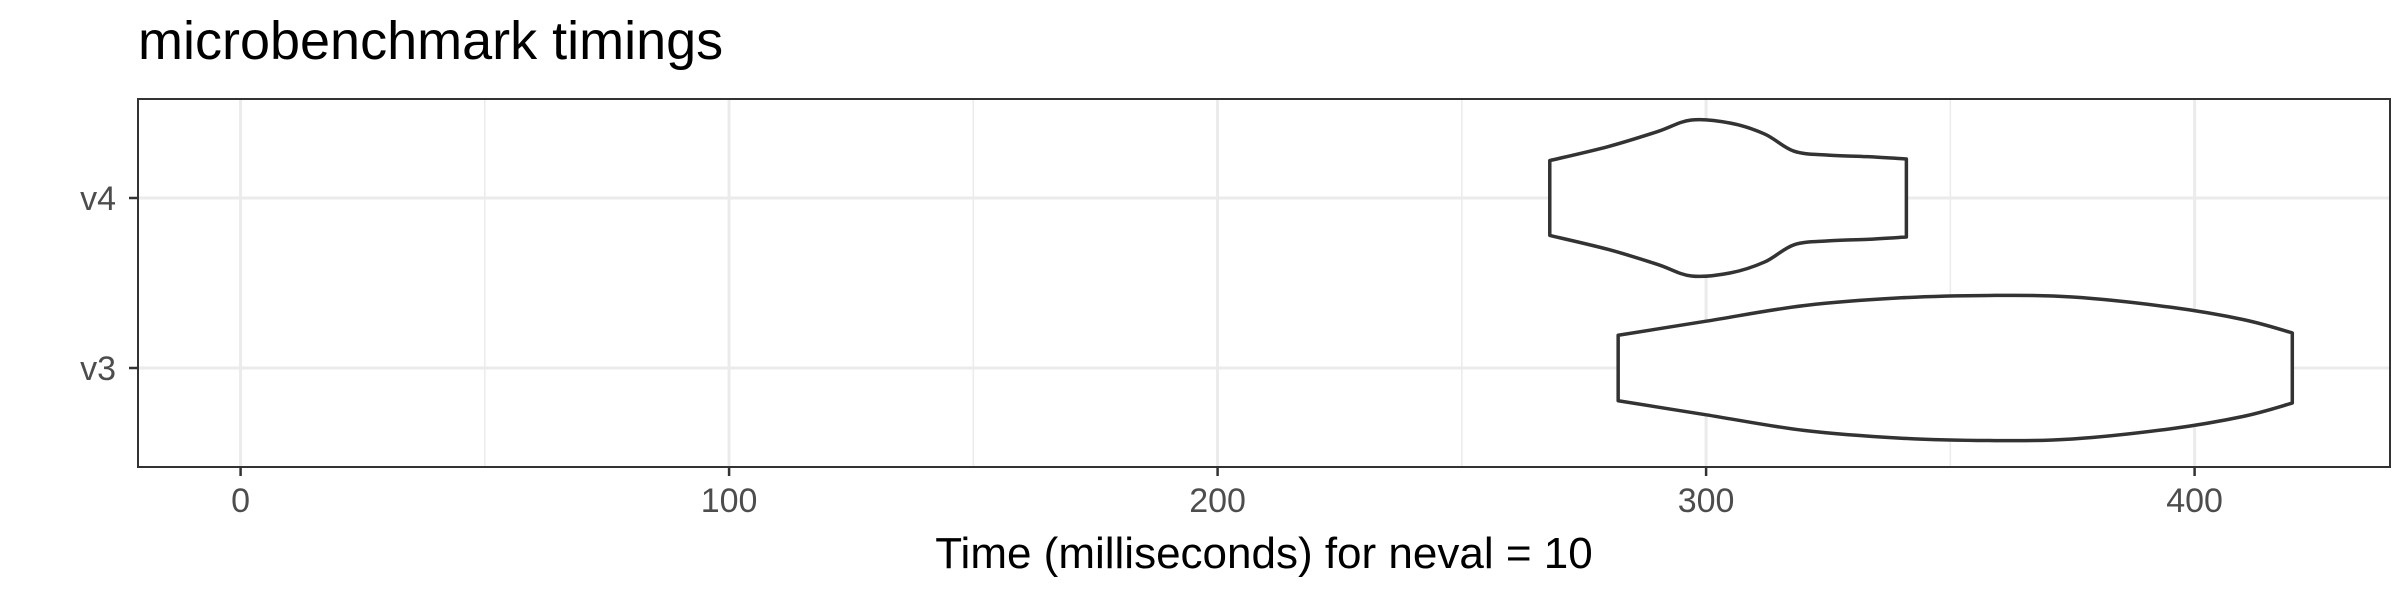  I want to click on x-axis-title: Time (milliseconds) for neval = 10, so click(1263, 553).